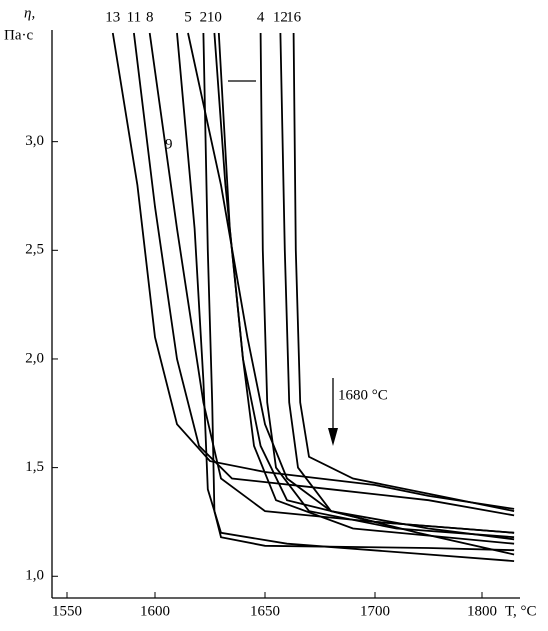  Describe the element at coordinates (265, 611) in the screenshot. I see `x-tick-label: 1650` at that location.